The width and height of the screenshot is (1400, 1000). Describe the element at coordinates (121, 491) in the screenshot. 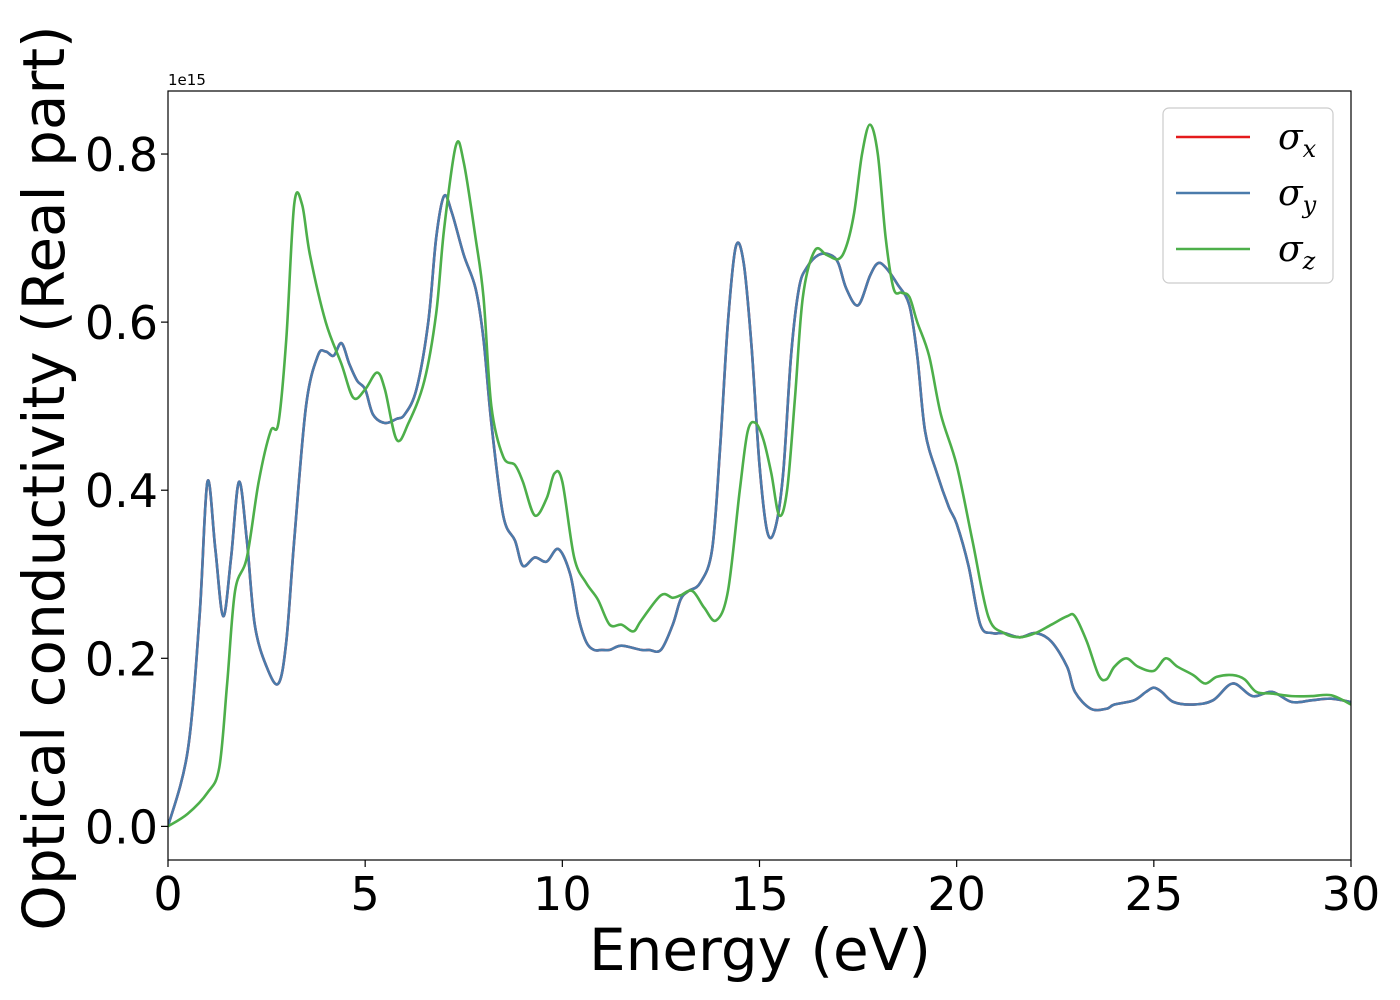

I see `y-tick-label: 0.4` at that location.